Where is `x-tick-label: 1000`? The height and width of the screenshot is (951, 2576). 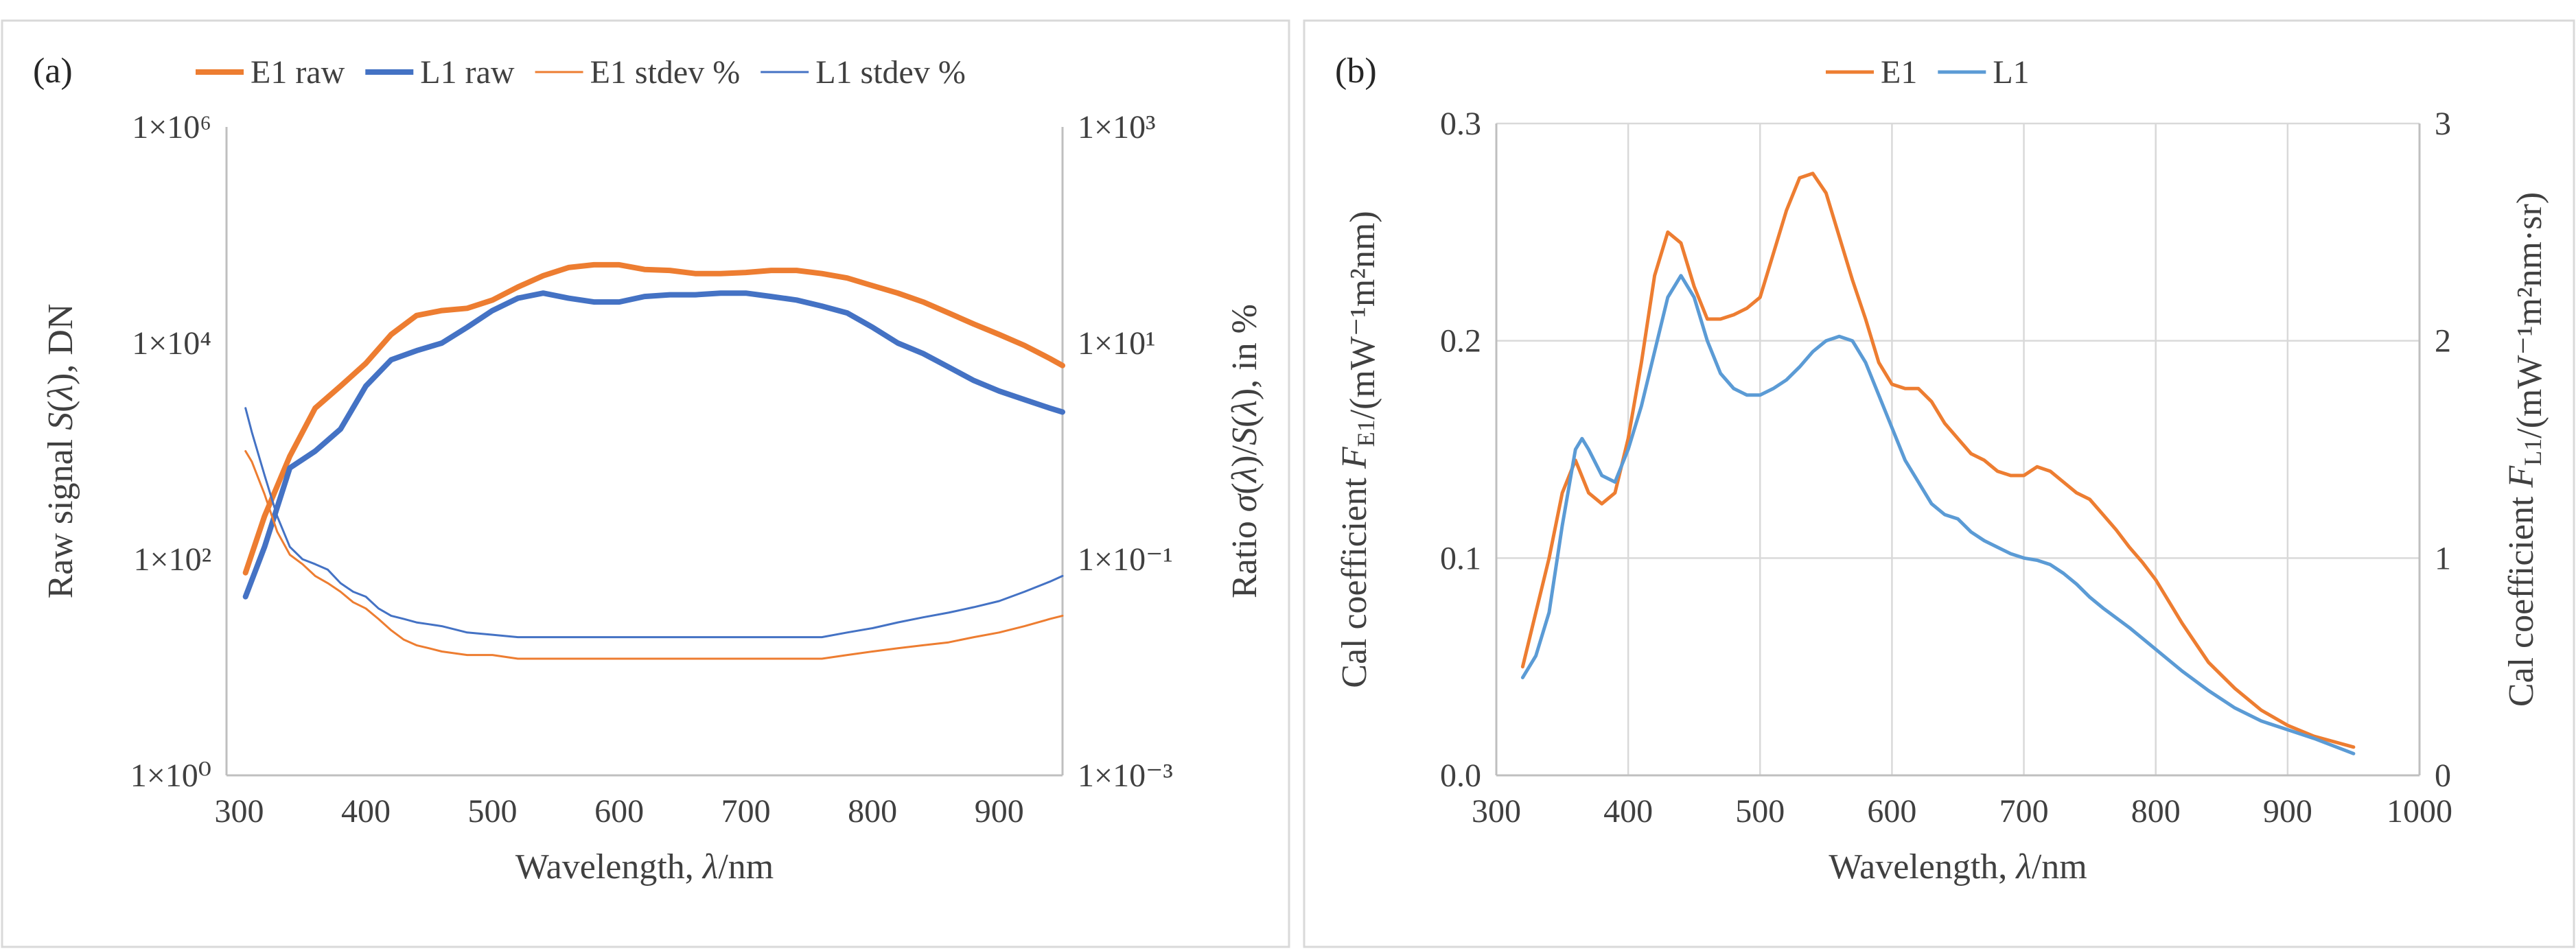
x-tick-label: 1000 is located at coordinates (2419, 811).